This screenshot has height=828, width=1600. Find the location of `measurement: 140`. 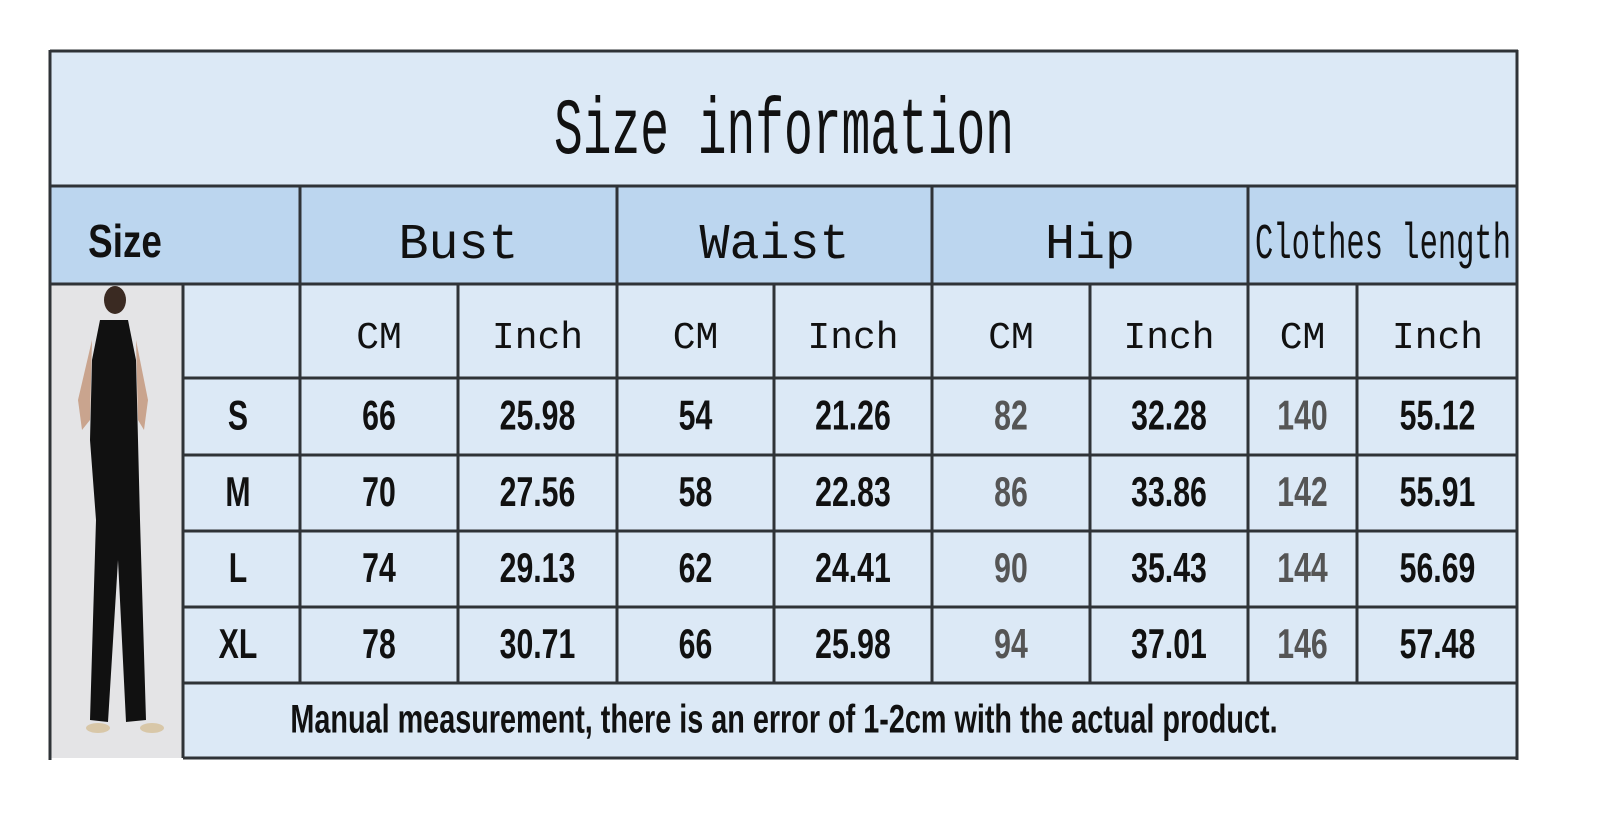

measurement: 140 is located at coordinates (1302, 415).